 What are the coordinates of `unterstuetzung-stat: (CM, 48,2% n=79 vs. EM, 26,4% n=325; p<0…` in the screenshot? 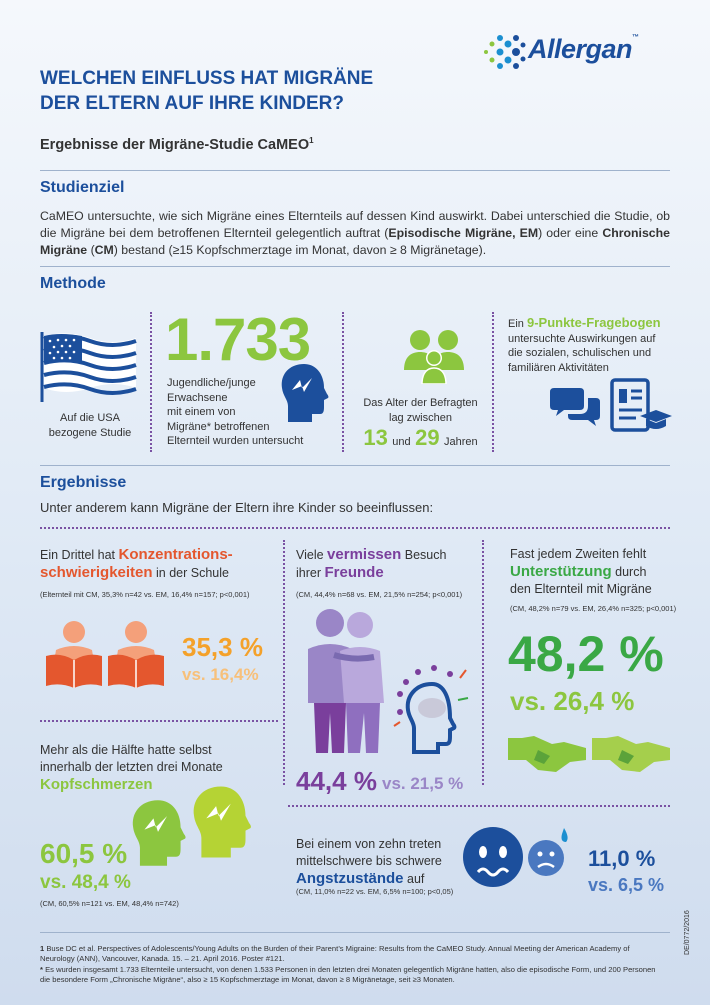 It's located at (593, 608).